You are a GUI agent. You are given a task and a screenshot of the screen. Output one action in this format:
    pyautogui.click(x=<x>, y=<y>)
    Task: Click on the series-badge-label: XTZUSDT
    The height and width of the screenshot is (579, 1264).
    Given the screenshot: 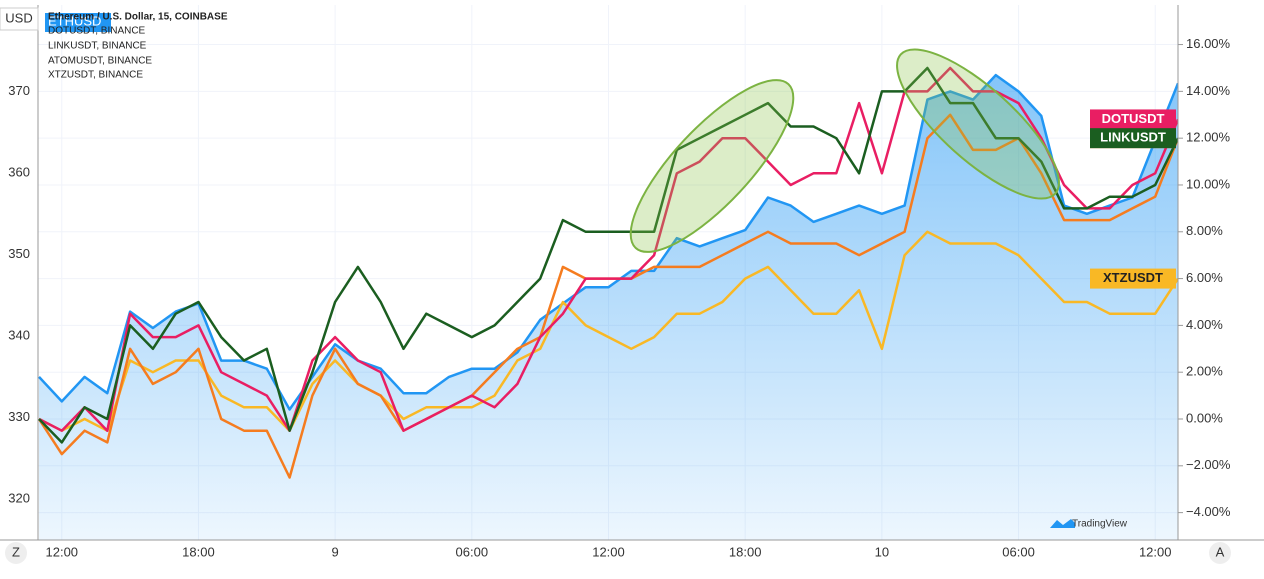 What is the action you would take?
    pyautogui.click(x=1133, y=277)
    